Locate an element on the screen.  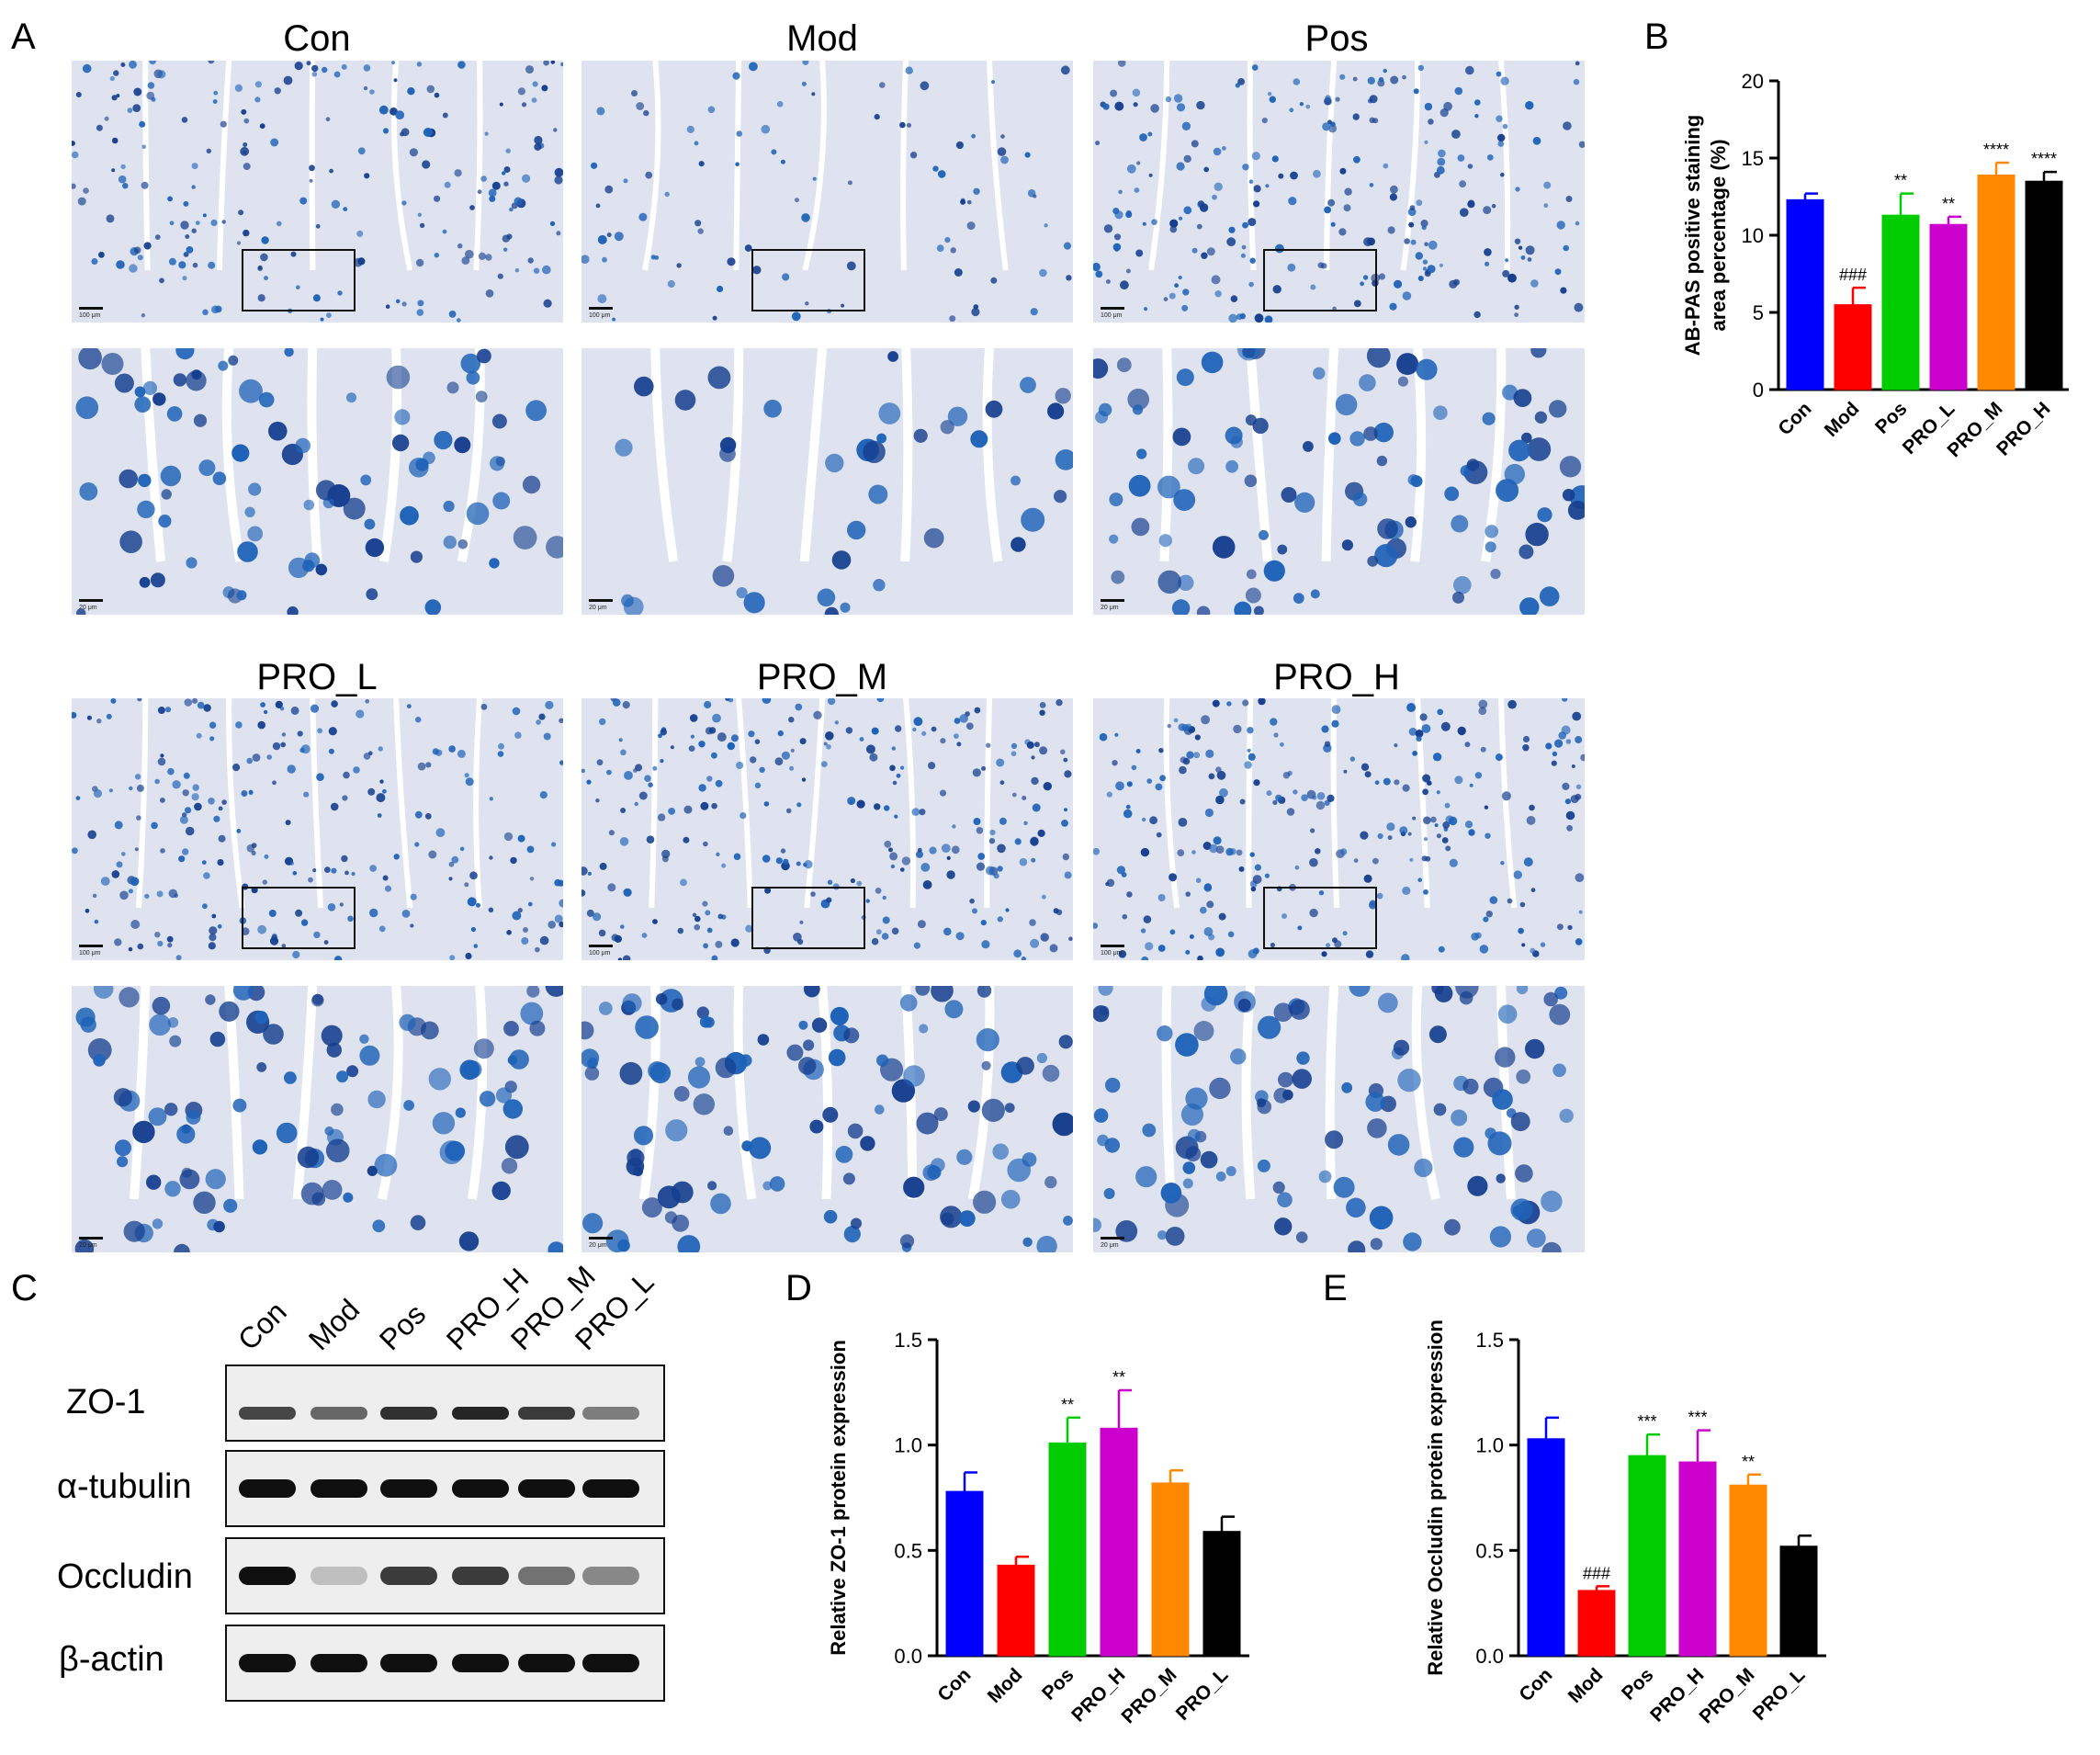
y-tick-label: 5 is located at coordinates (1758, 312).